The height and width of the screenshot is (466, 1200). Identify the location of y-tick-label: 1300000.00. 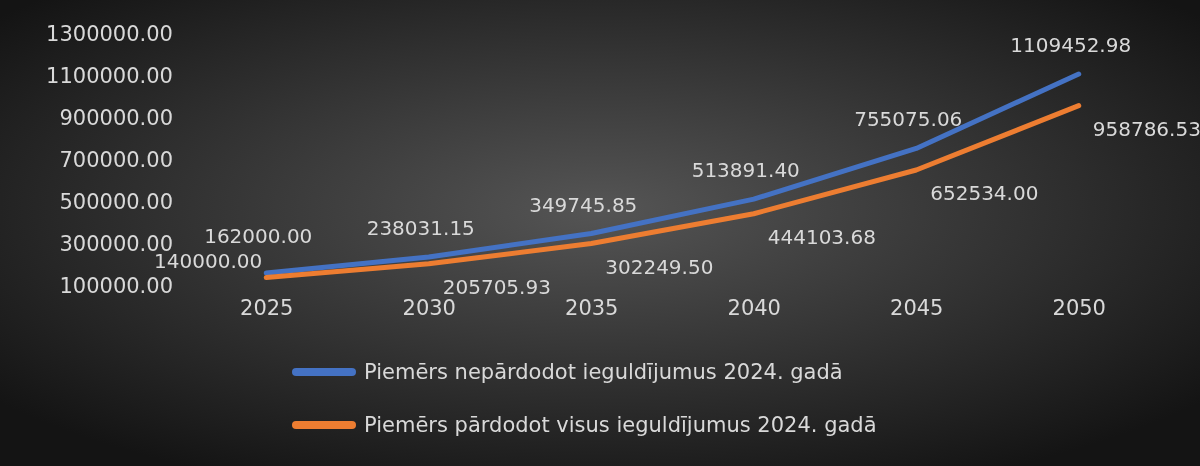
(109, 34).